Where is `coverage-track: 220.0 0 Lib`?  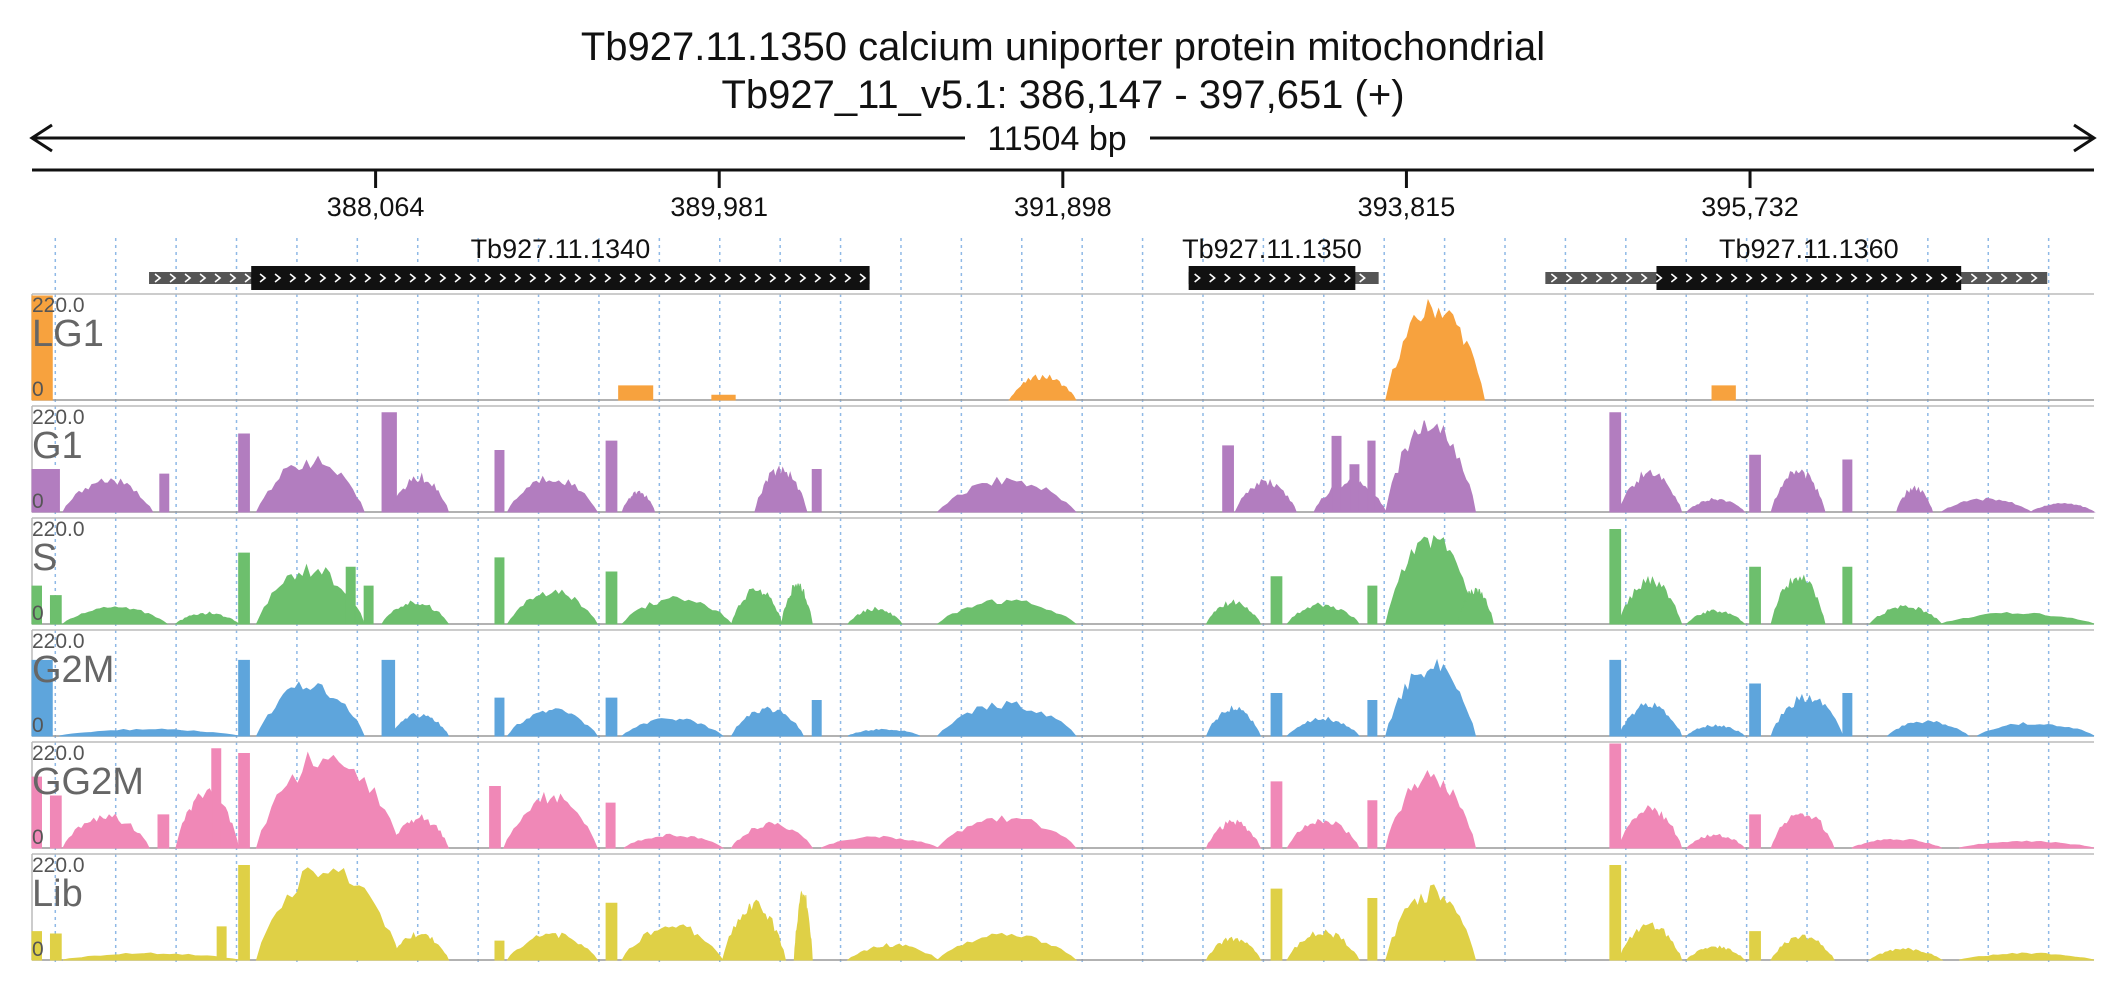
coverage-track: 220.0 0 Lib is located at coordinates (1063, 907).